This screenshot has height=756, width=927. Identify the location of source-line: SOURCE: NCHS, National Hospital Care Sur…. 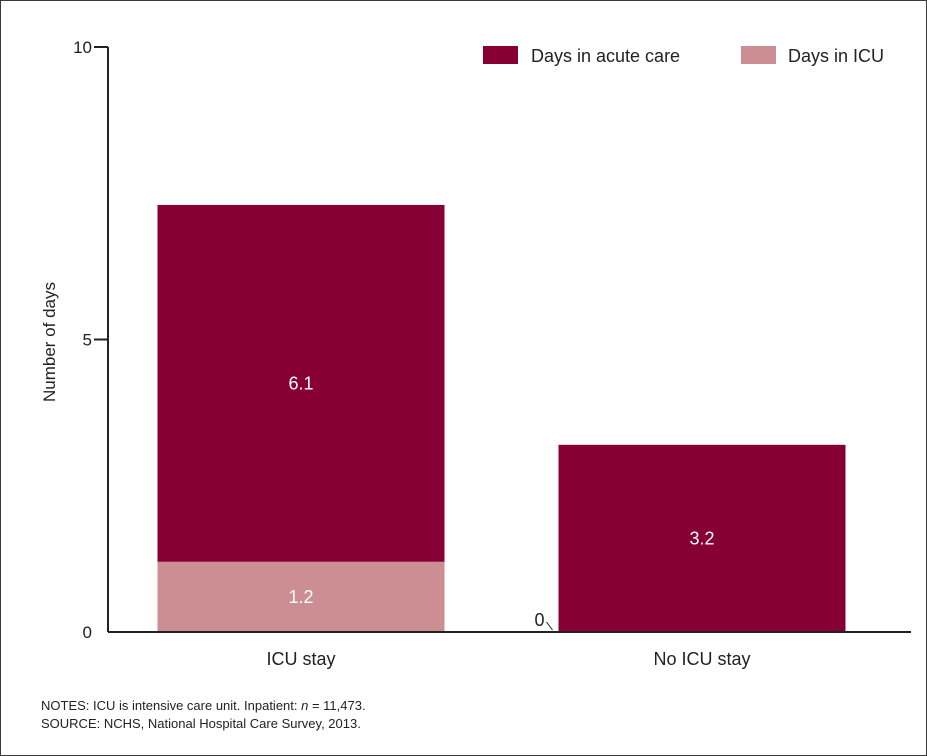
(201, 723).